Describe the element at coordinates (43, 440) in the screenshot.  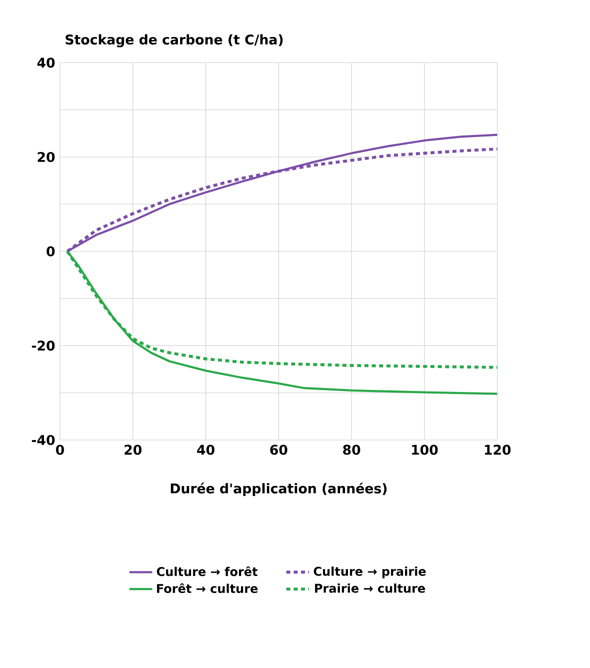
I see `y-tick-label: -40` at that location.